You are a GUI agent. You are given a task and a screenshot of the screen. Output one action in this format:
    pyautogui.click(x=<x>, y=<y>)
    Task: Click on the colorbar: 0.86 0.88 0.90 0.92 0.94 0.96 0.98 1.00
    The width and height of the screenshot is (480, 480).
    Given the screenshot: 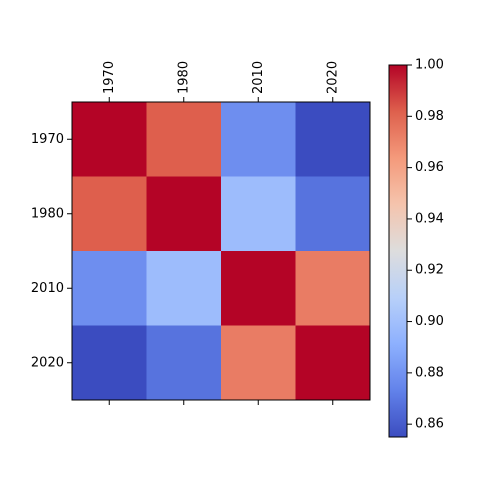 What is the action you would take?
    pyautogui.click(x=416, y=248)
    